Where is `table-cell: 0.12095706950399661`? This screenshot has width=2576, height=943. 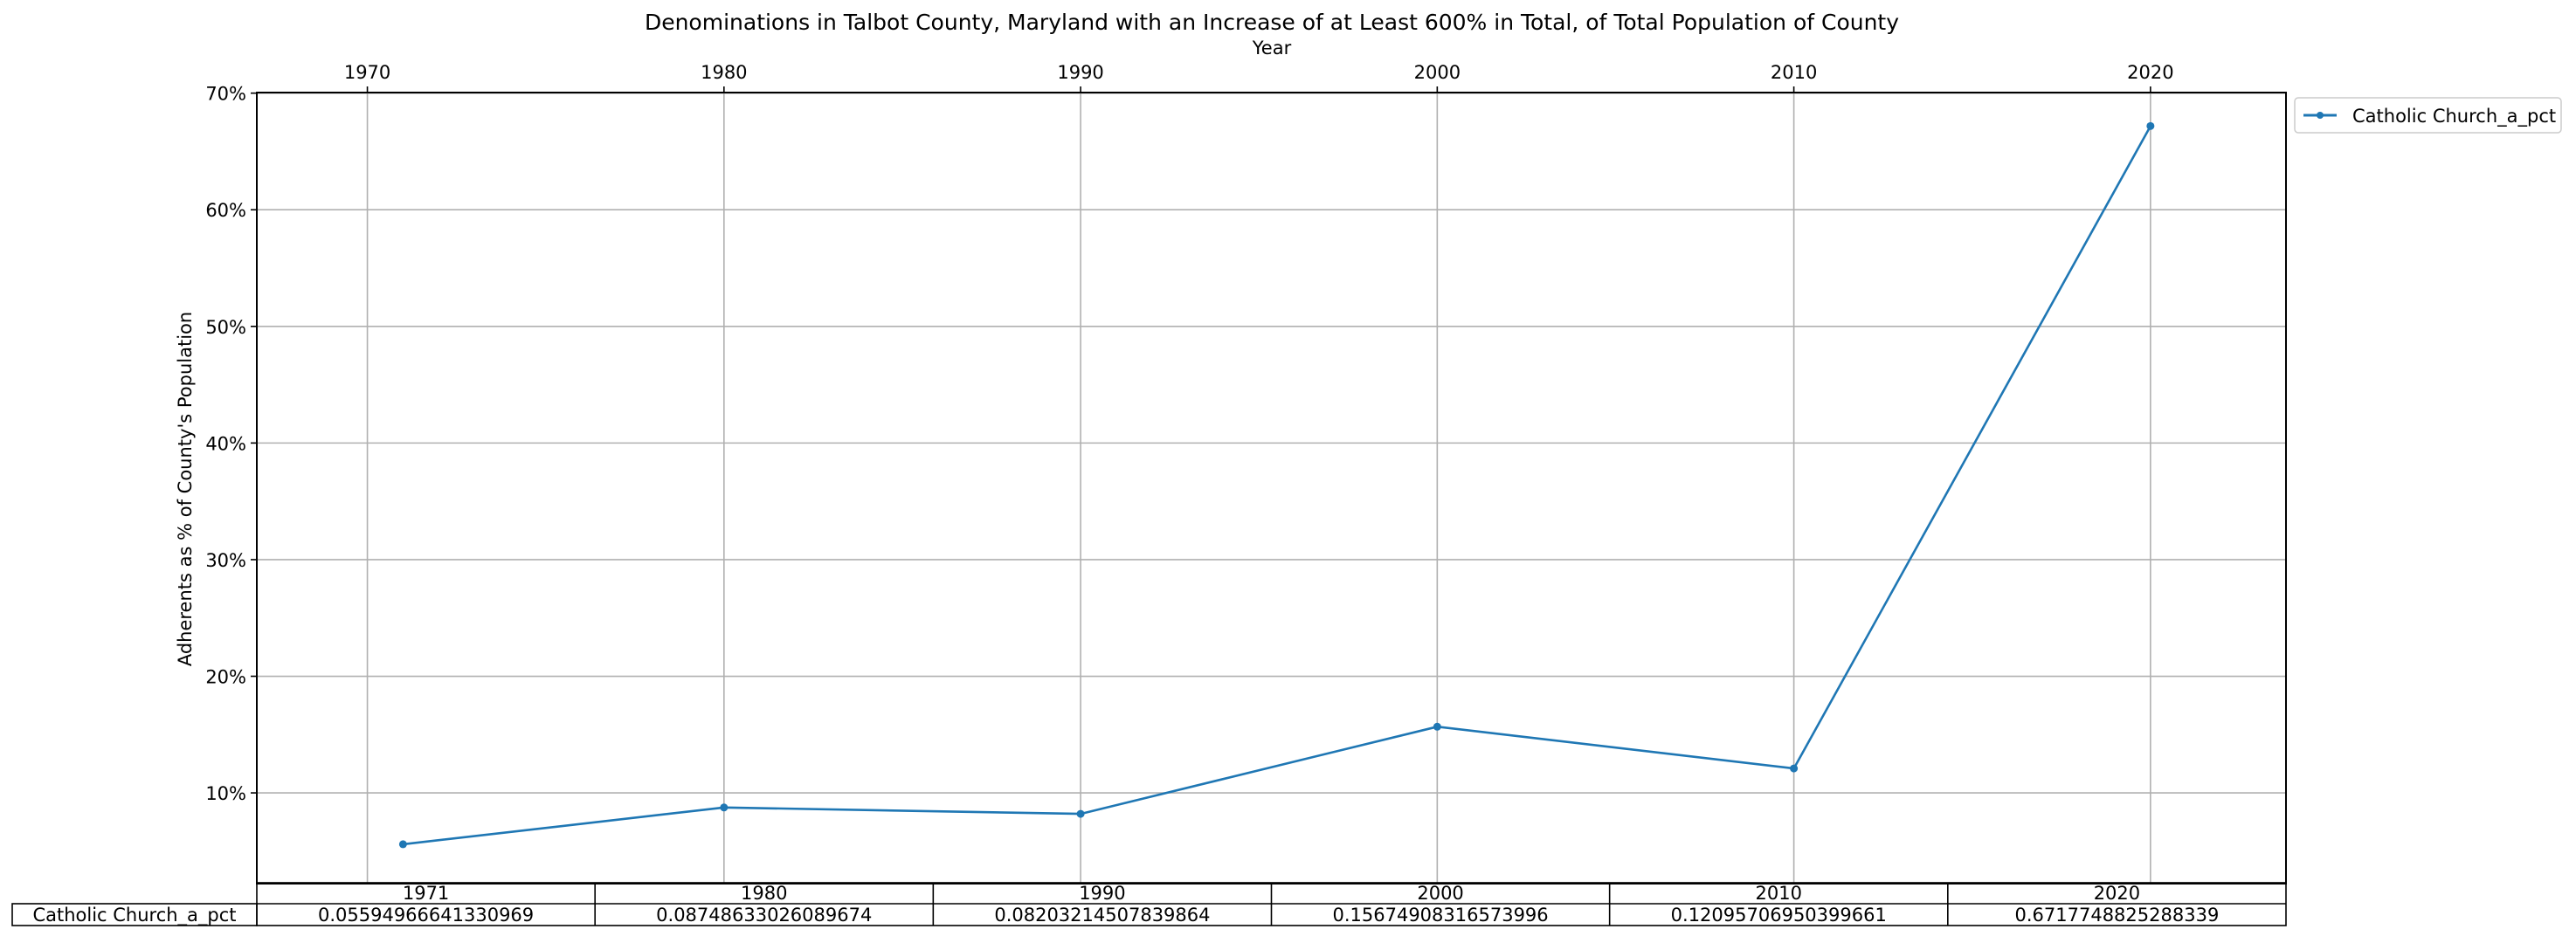
table-cell: 0.12095706950399661 is located at coordinates (1779, 916).